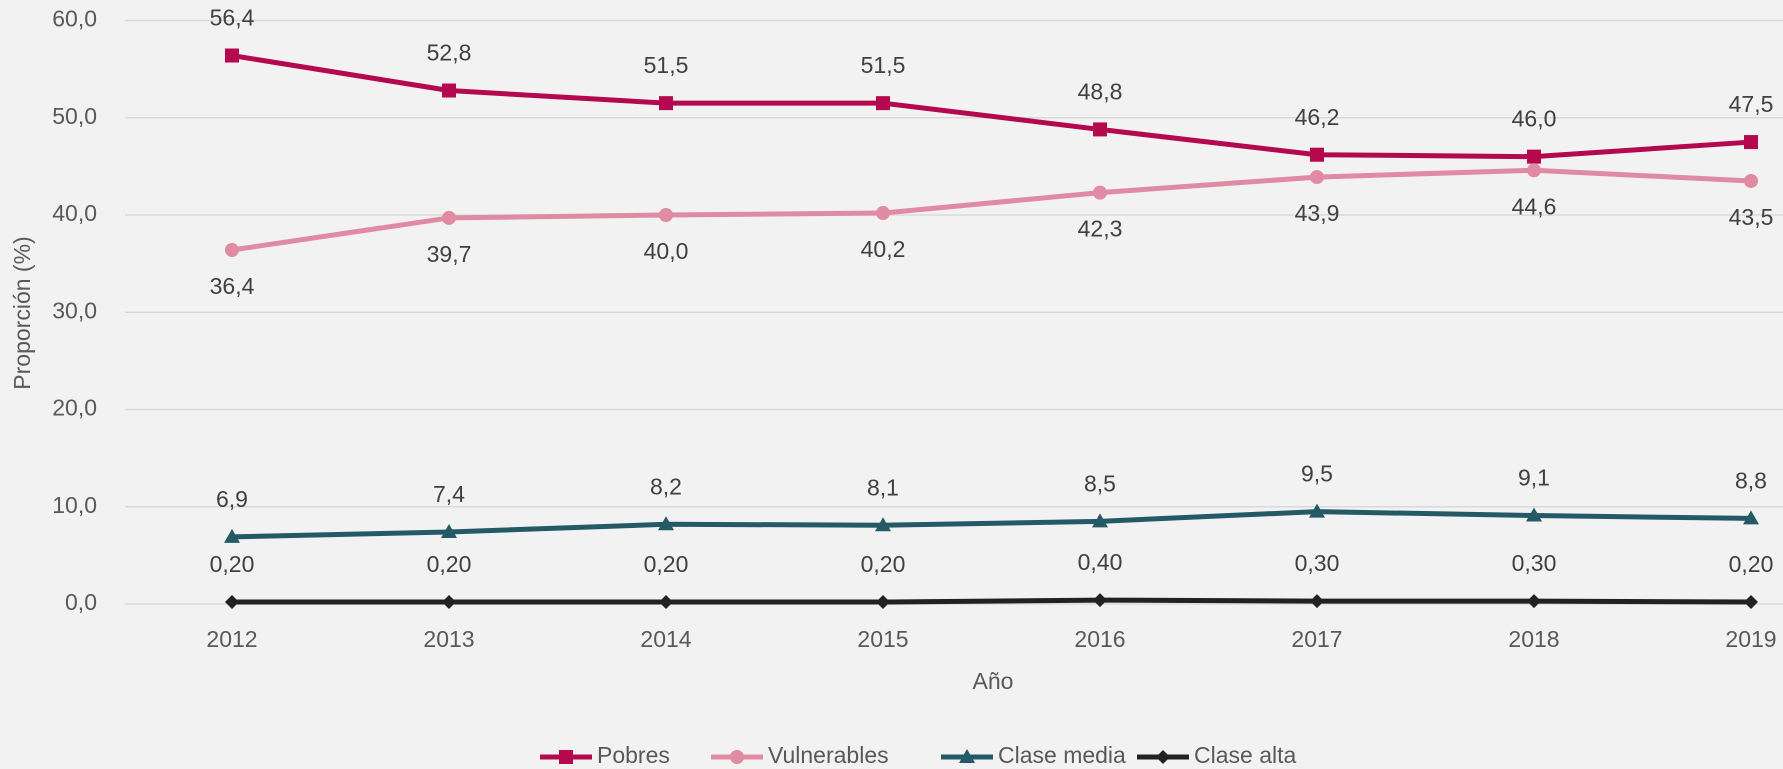 The height and width of the screenshot is (769, 1783). Describe the element at coordinates (449, 254) in the screenshot. I see `data-label: 39,7` at that location.